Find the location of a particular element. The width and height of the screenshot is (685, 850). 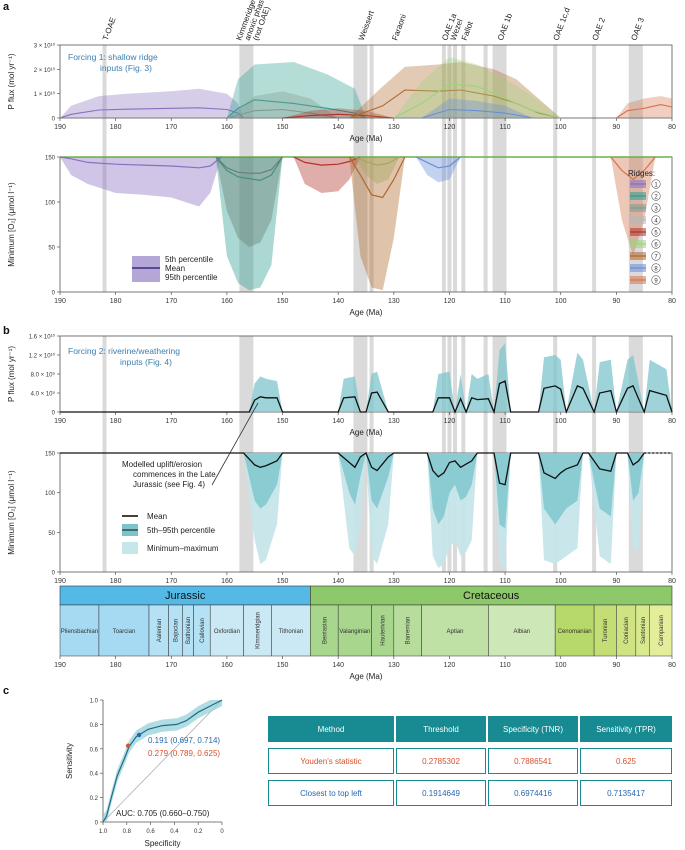

roc-auc: AUC: 0.705 (0.660–0.750) is located at coordinates (163, 813).